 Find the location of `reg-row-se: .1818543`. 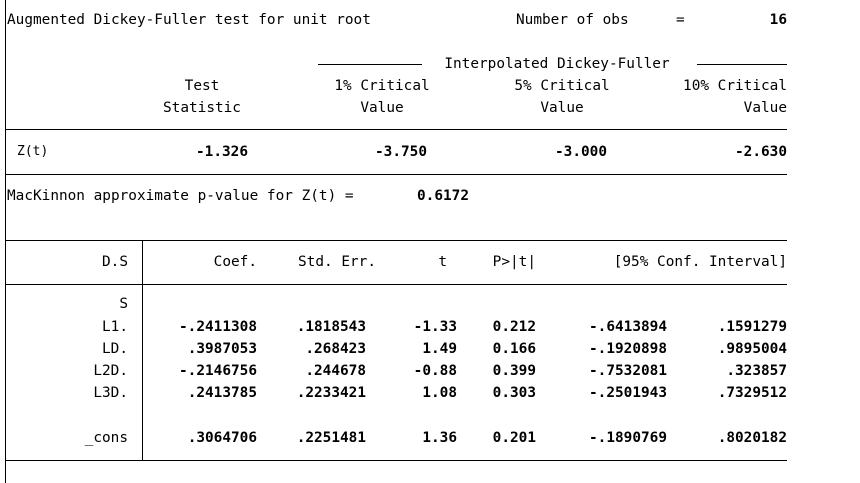

reg-row-se: .1818543 is located at coordinates (331, 327).